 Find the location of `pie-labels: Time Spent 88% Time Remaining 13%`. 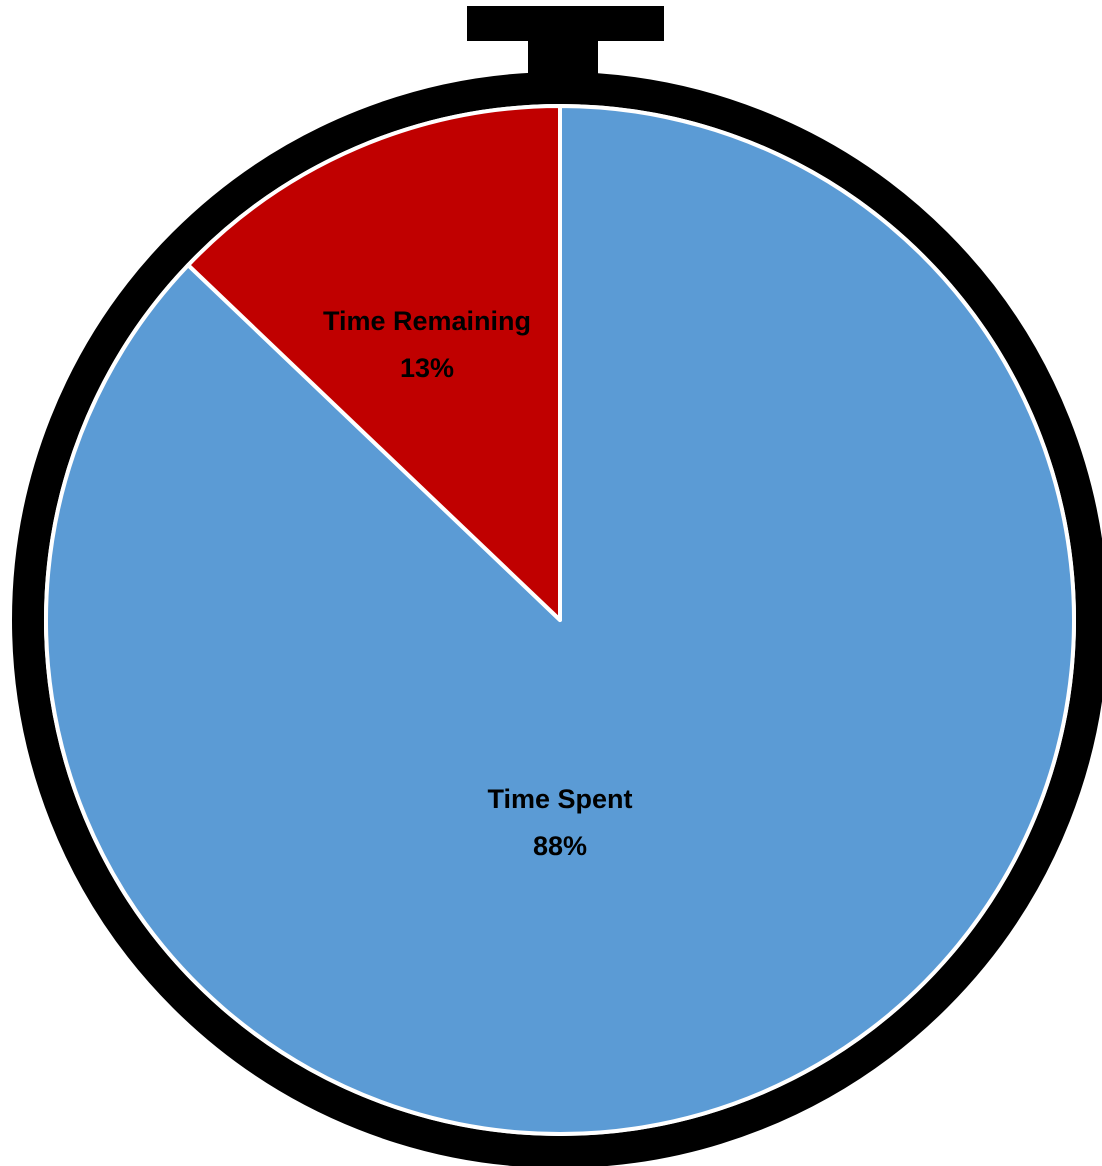

pie-labels: Time Spent 88% Time Remaining 13% is located at coordinates (478, 583).